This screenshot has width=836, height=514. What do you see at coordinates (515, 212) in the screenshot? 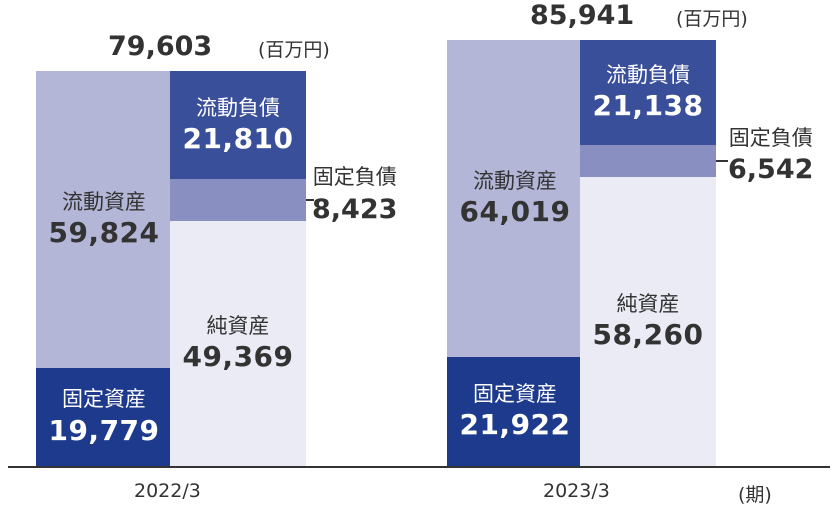
I see `segment-value: 64,019` at bounding box center [515, 212].